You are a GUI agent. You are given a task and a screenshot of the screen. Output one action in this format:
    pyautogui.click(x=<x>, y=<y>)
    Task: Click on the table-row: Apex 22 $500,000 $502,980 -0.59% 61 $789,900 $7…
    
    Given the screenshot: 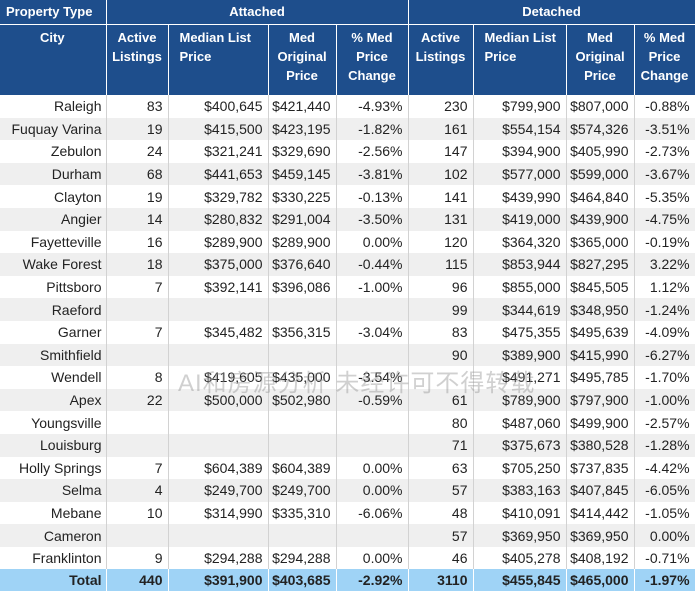 What is the action you would take?
    pyautogui.click(x=347, y=400)
    